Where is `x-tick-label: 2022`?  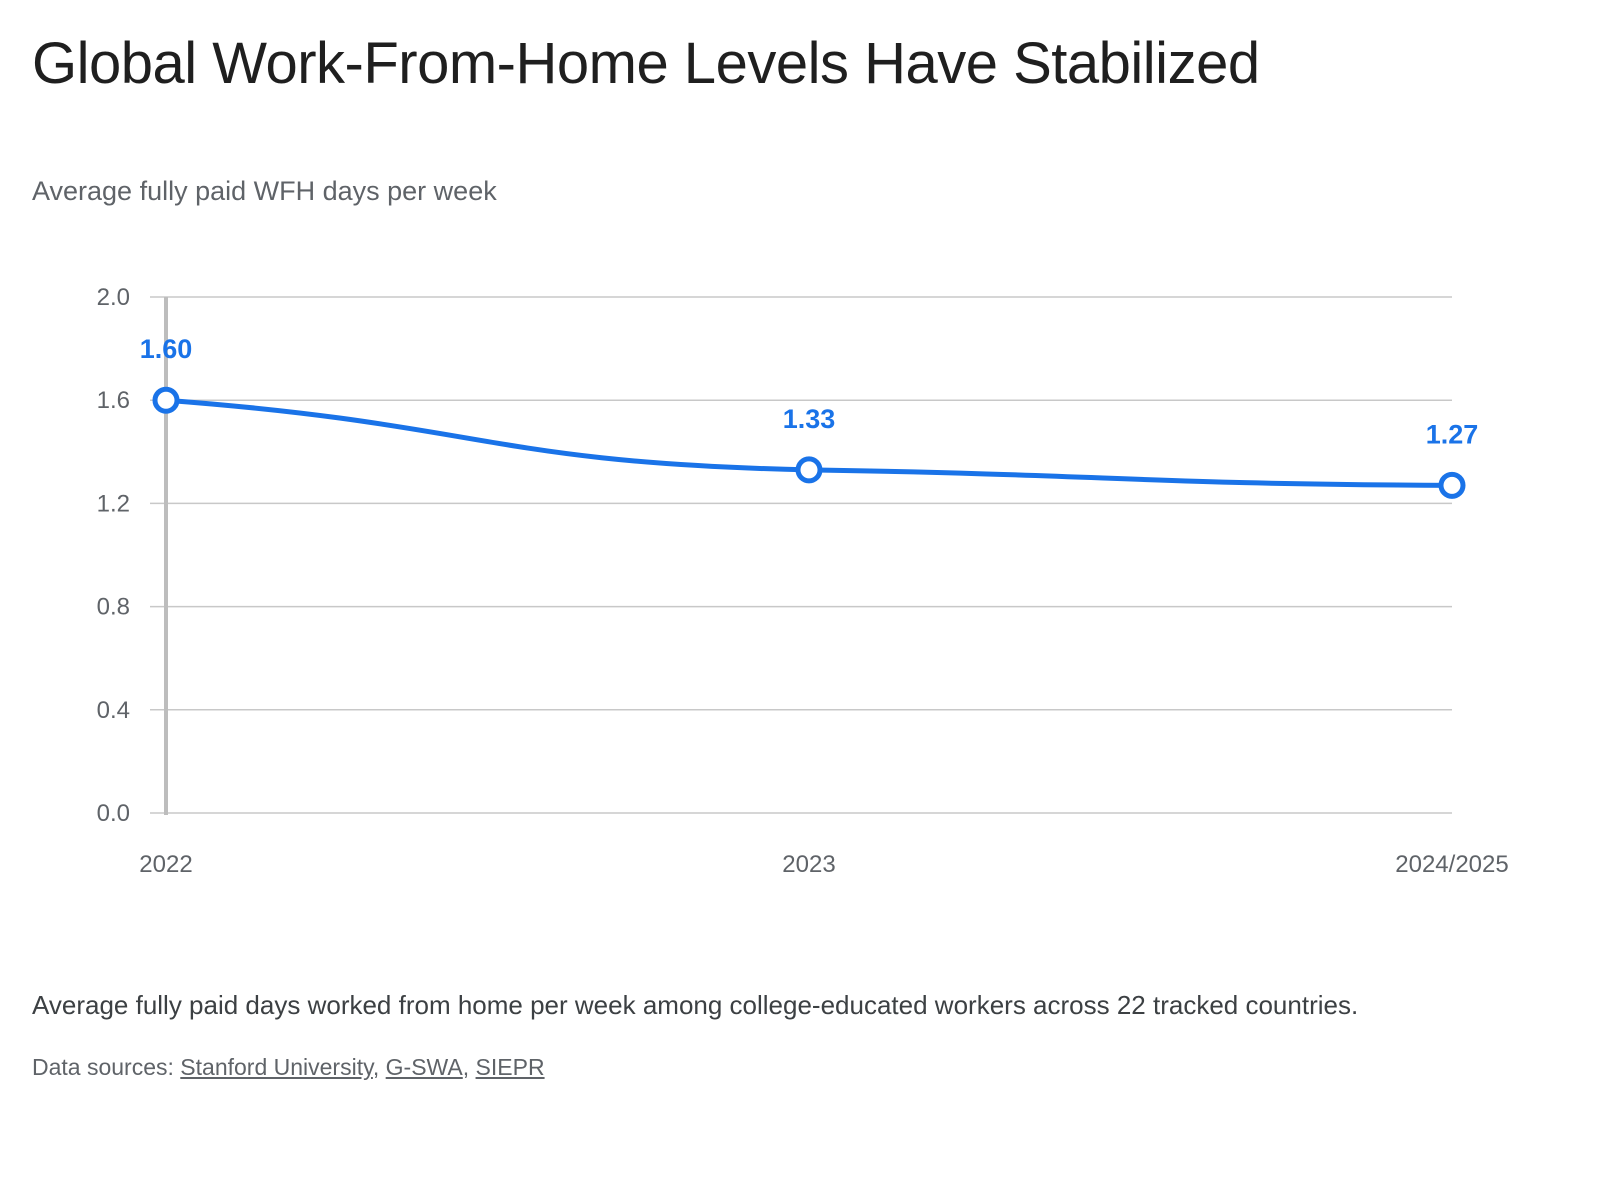 x-tick-label: 2022 is located at coordinates (165, 864).